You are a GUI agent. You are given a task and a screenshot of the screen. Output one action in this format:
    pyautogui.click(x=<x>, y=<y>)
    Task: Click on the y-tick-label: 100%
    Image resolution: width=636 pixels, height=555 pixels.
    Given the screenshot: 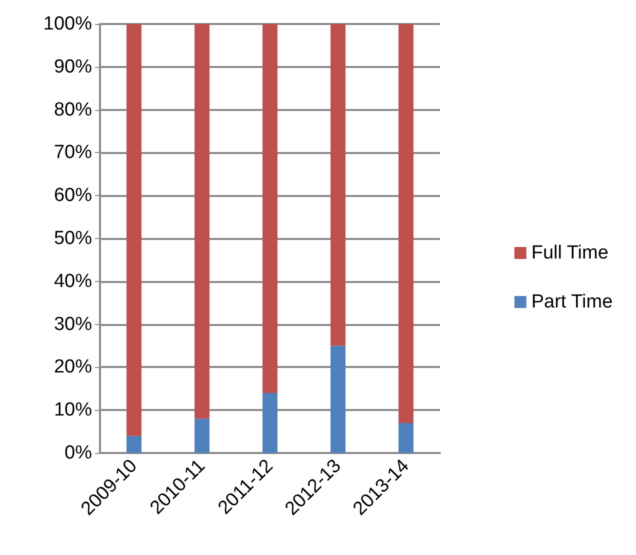 What is the action you would take?
    pyautogui.click(x=67, y=24)
    